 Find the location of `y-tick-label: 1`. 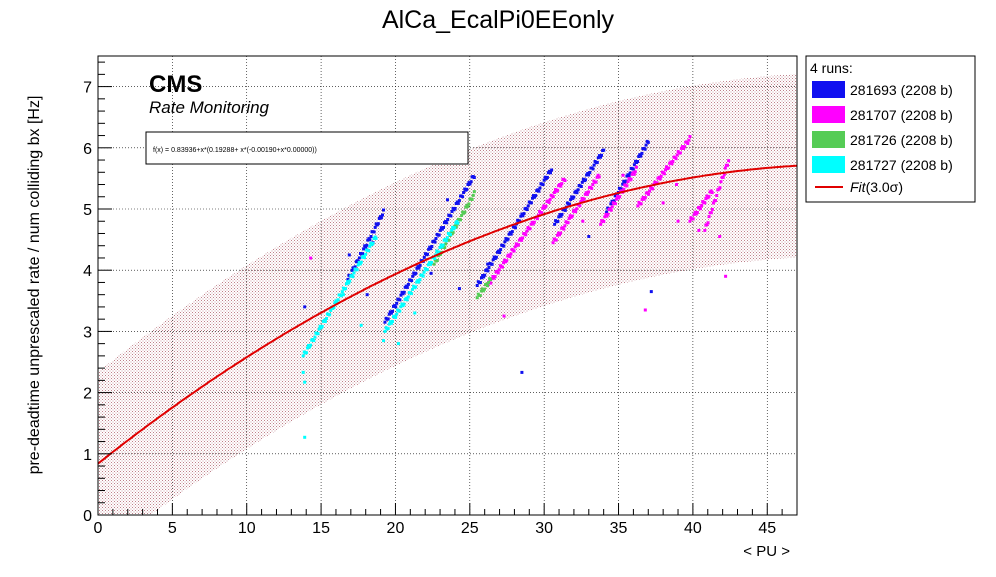

y-tick-label: 1 is located at coordinates (87, 455).